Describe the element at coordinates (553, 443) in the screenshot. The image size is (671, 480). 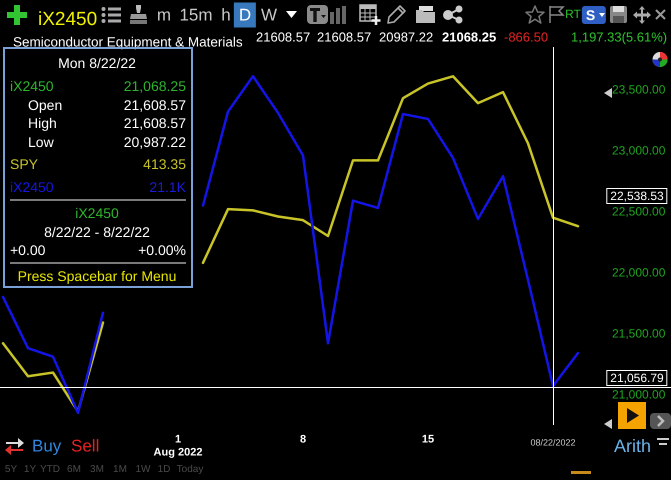
I see `x-tick-label: 08/22/2022` at that location.